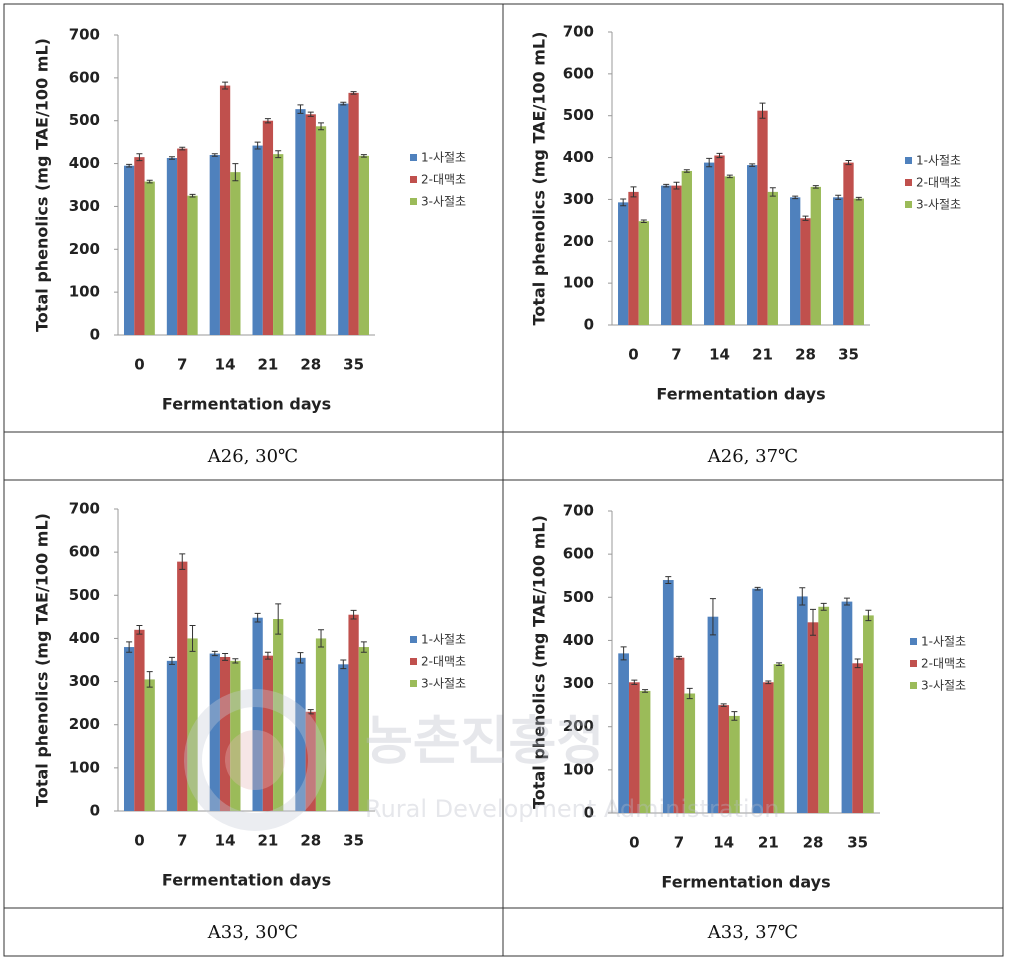  What do you see at coordinates (84, 552) in the screenshot?
I see `y-tick-label: 600` at bounding box center [84, 552].